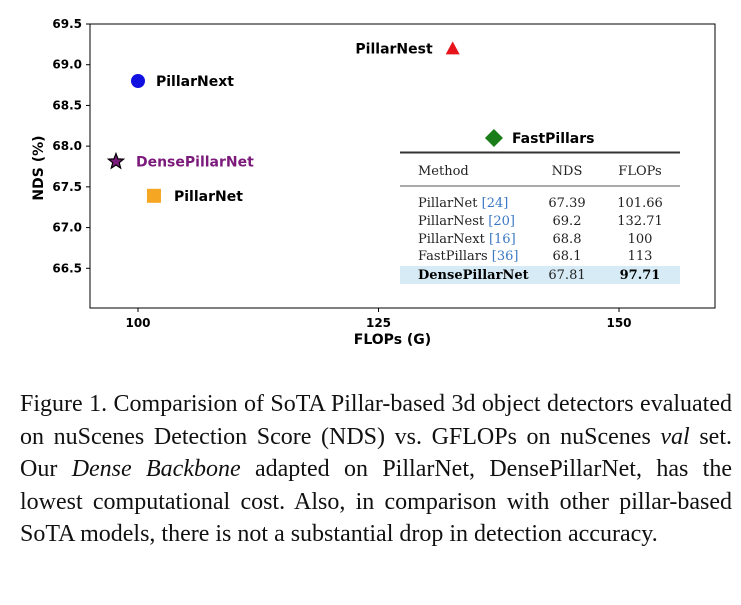  What do you see at coordinates (138, 81) in the screenshot?
I see `circle-marker` at bounding box center [138, 81].